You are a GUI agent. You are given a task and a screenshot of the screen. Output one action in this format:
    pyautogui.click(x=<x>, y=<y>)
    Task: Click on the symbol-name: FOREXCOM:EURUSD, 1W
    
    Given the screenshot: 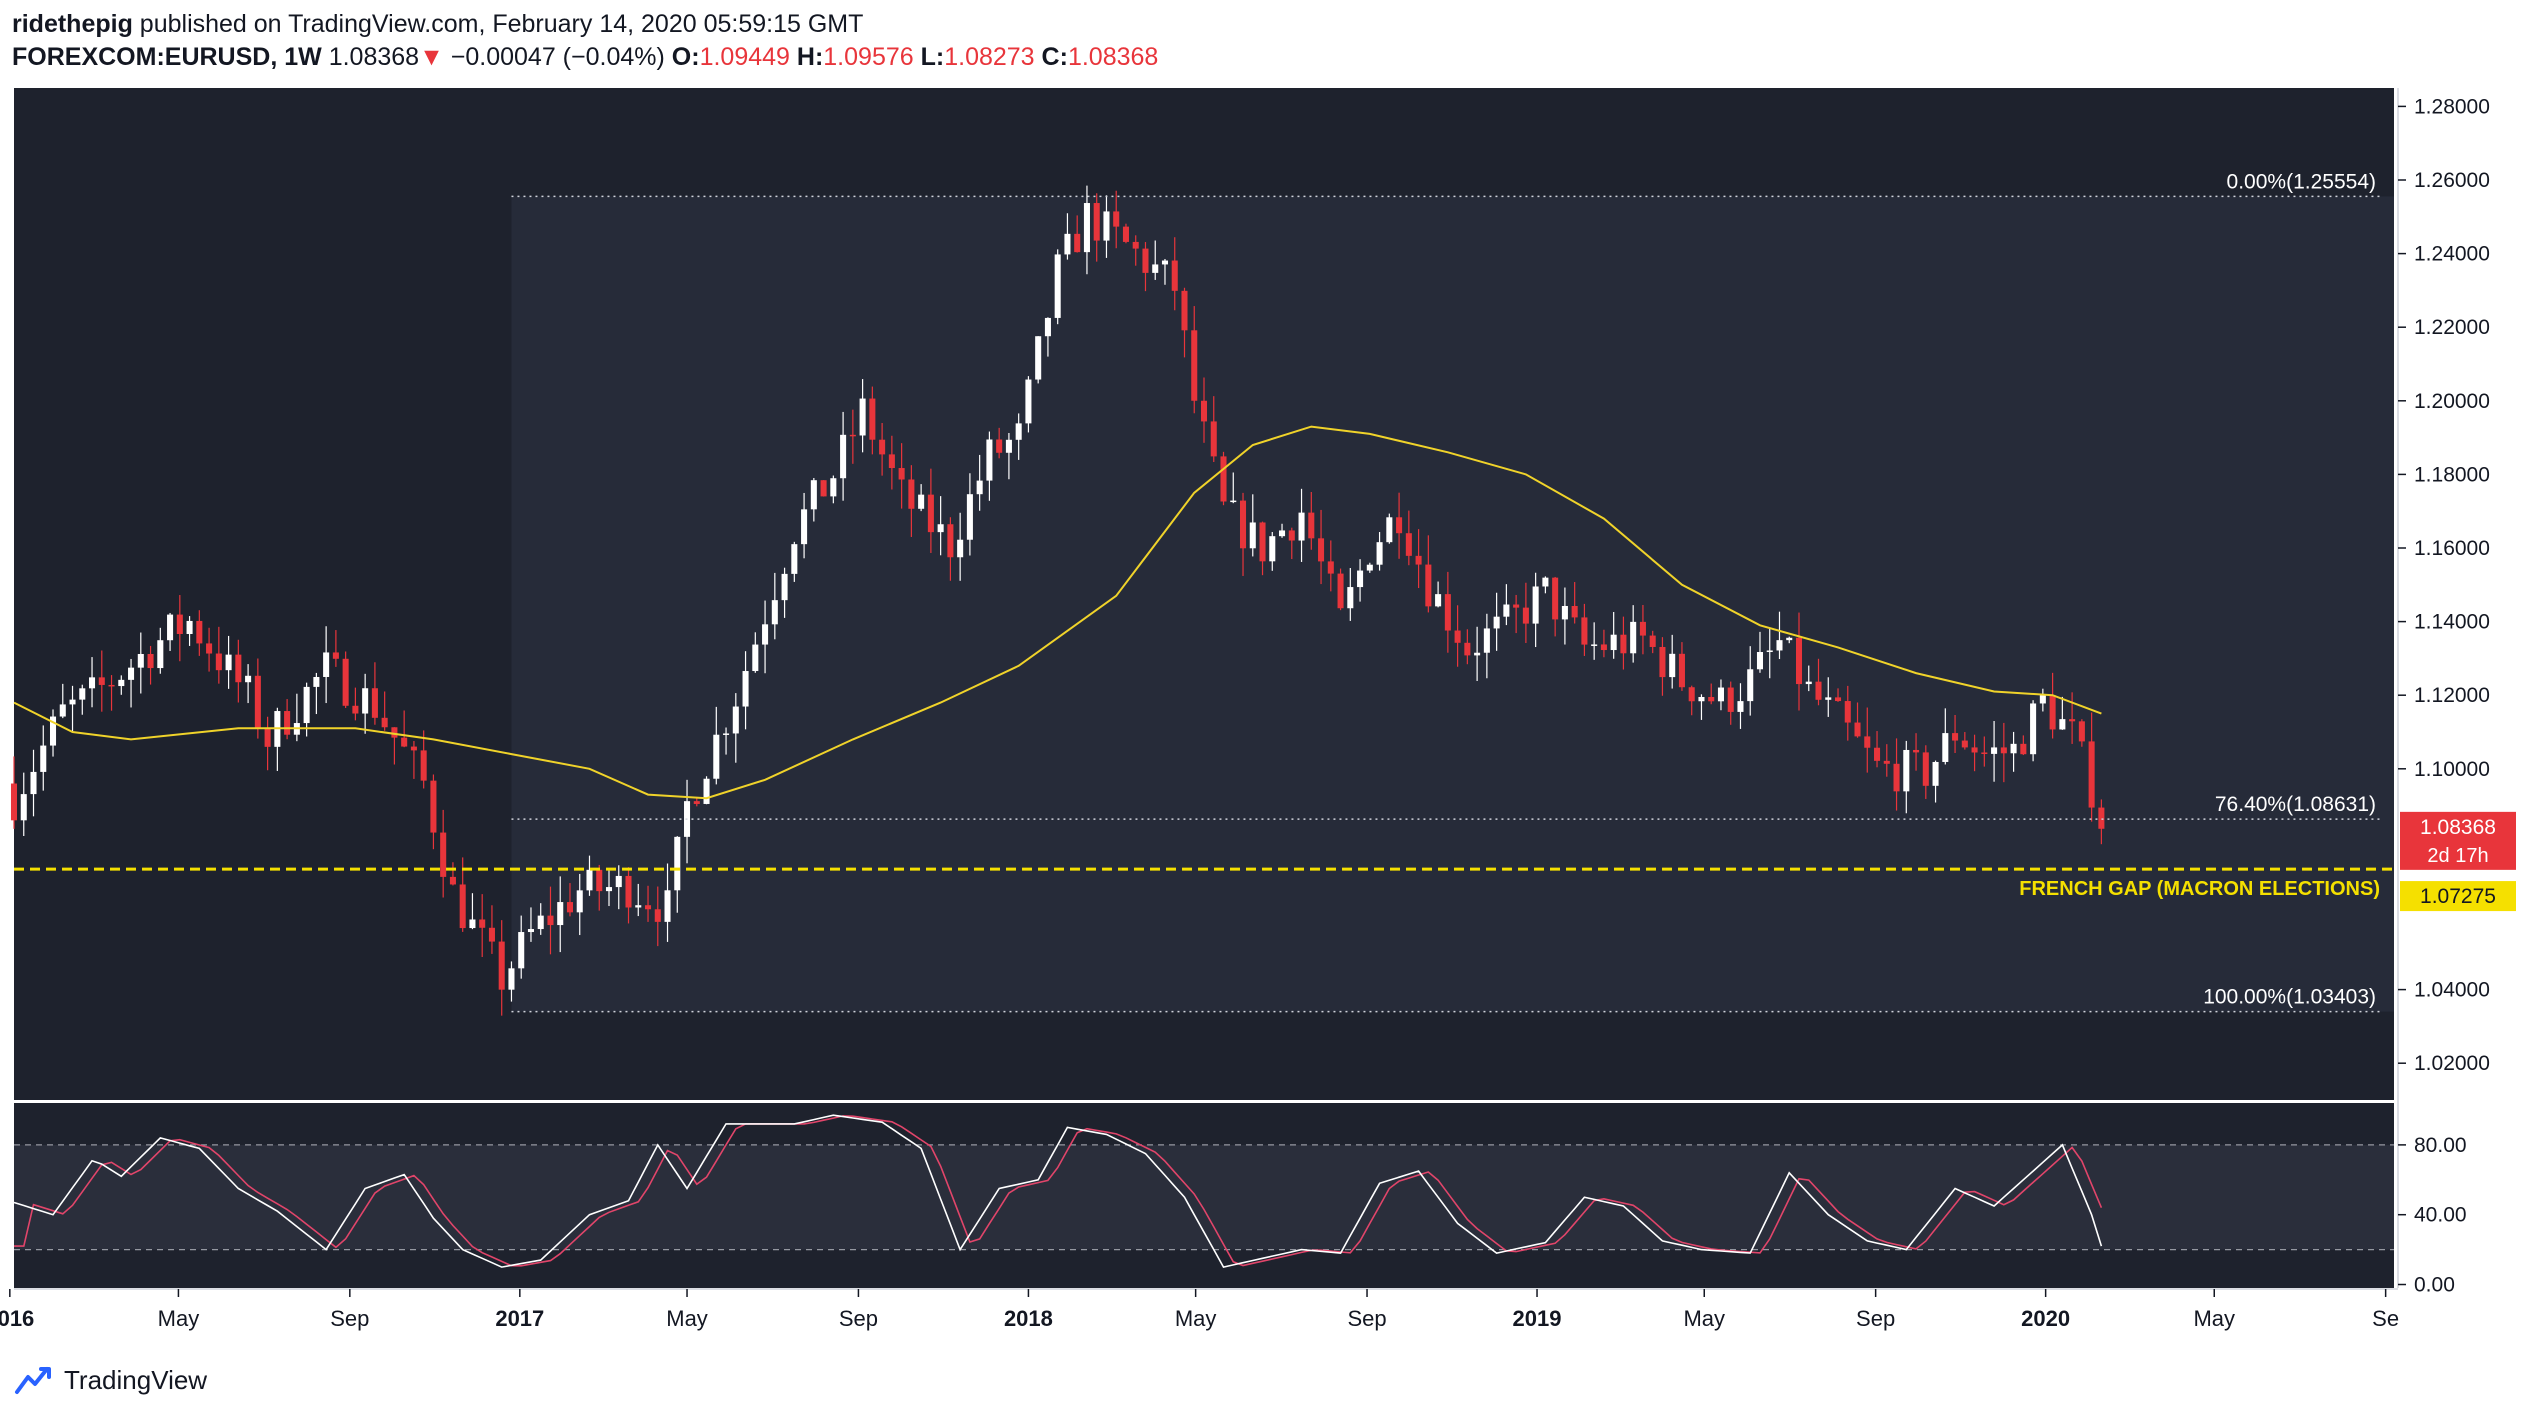 What is the action you would take?
    pyautogui.click(x=167, y=57)
    